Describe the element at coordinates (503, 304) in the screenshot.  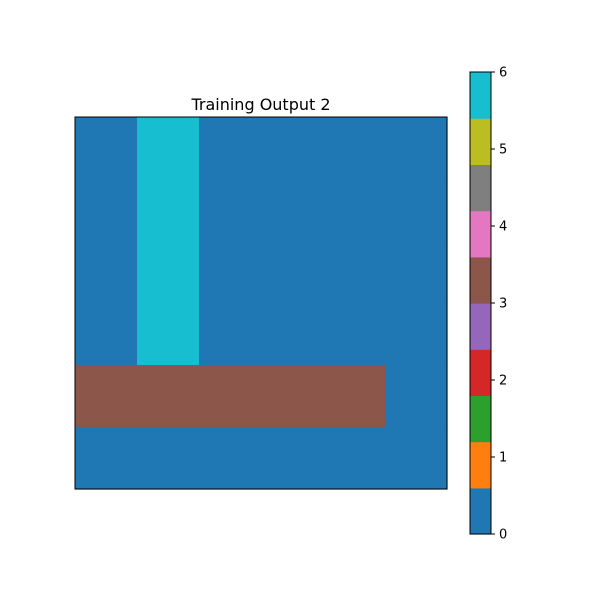
I see `colorbar-tick-label: 3` at that location.